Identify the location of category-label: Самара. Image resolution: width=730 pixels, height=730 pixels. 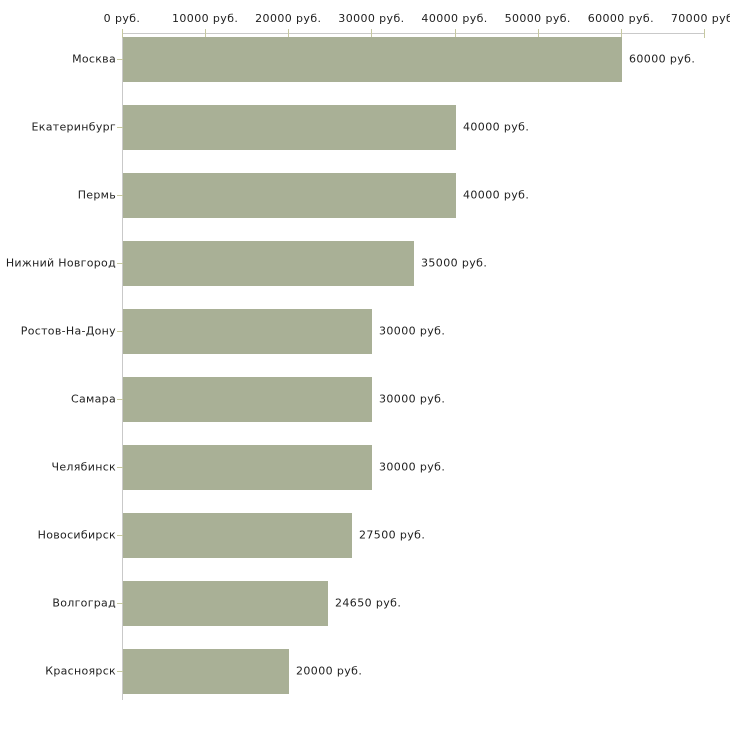
(93, 399).